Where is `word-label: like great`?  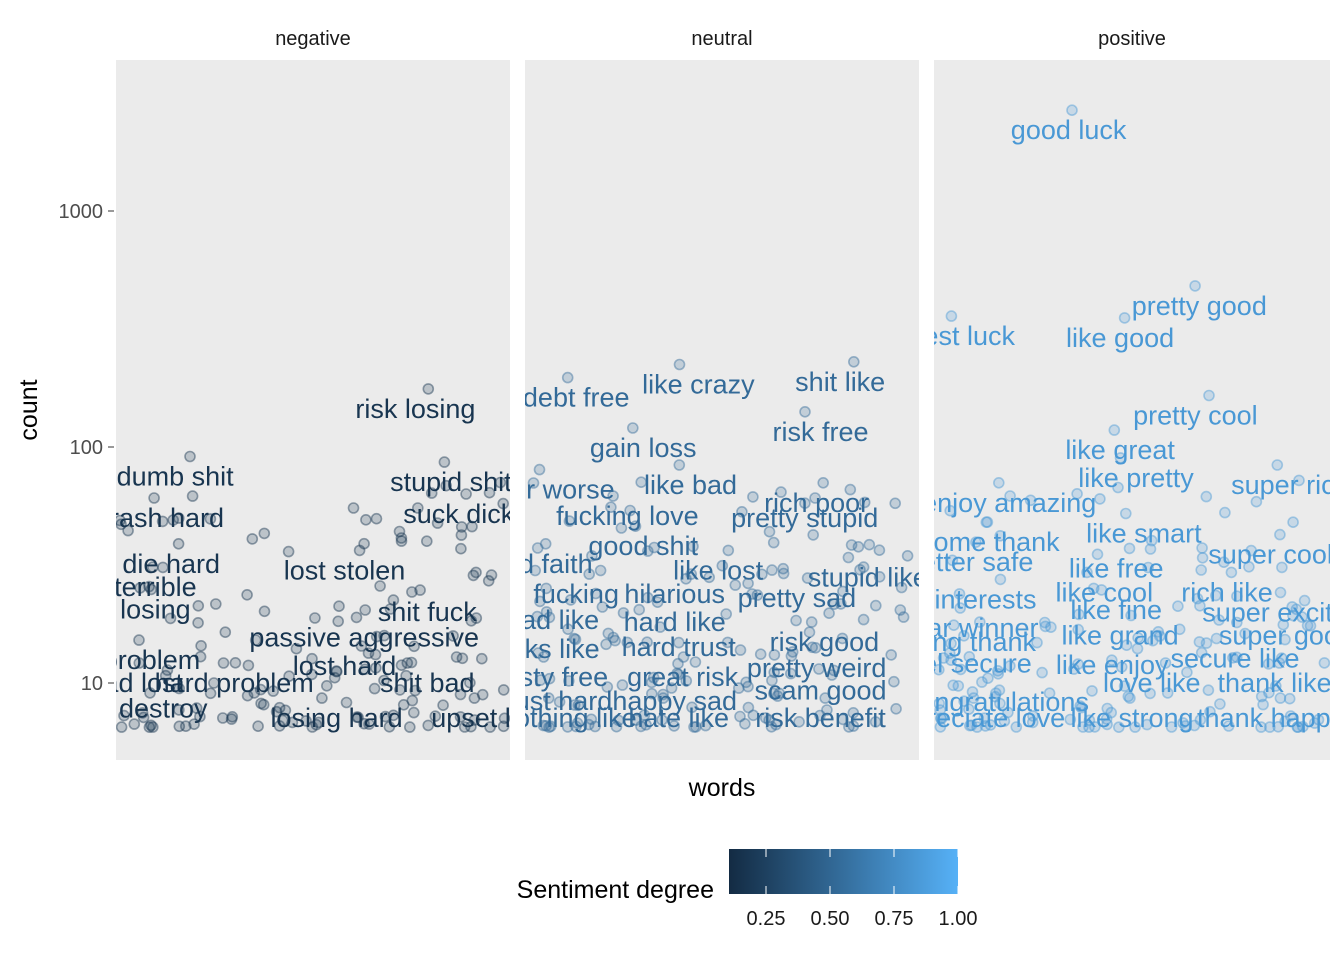 word-label: like great is located at coordinates (1120, 450).